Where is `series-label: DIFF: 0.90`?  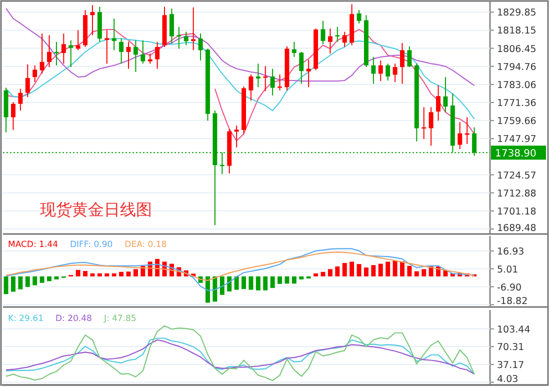
series-label: DIFF: 0.90 is located at coordinates (91, 245).